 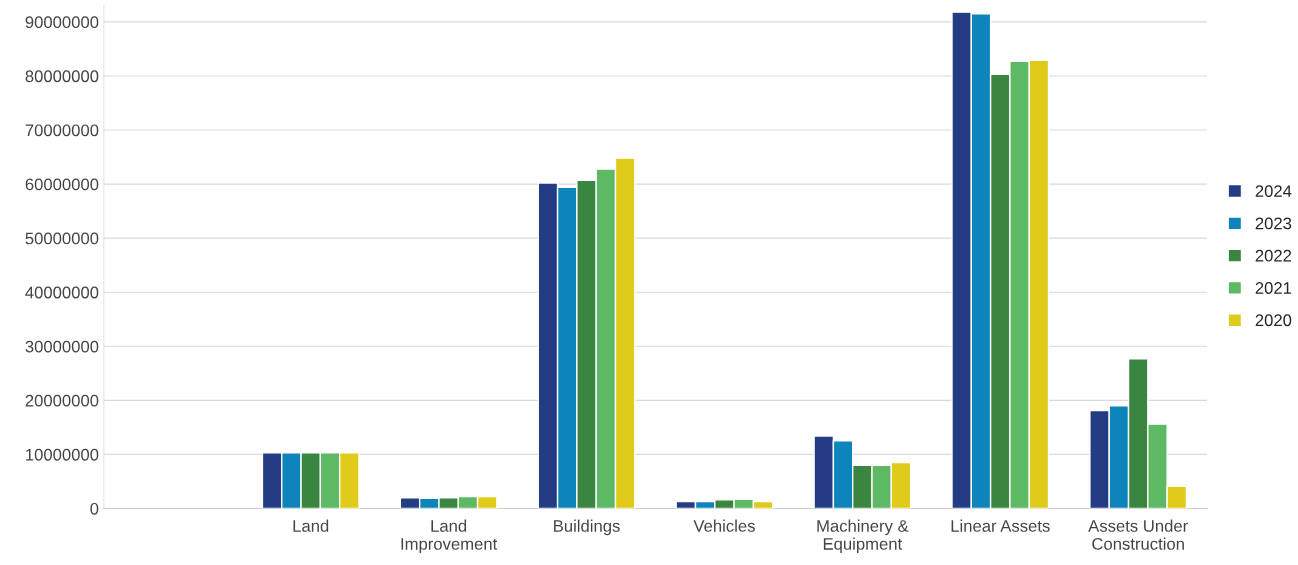 What do you see at coordinates (1273, 255) in the screenshot?
I see `legend-label: 2022` at bounding box center [1273, 255].